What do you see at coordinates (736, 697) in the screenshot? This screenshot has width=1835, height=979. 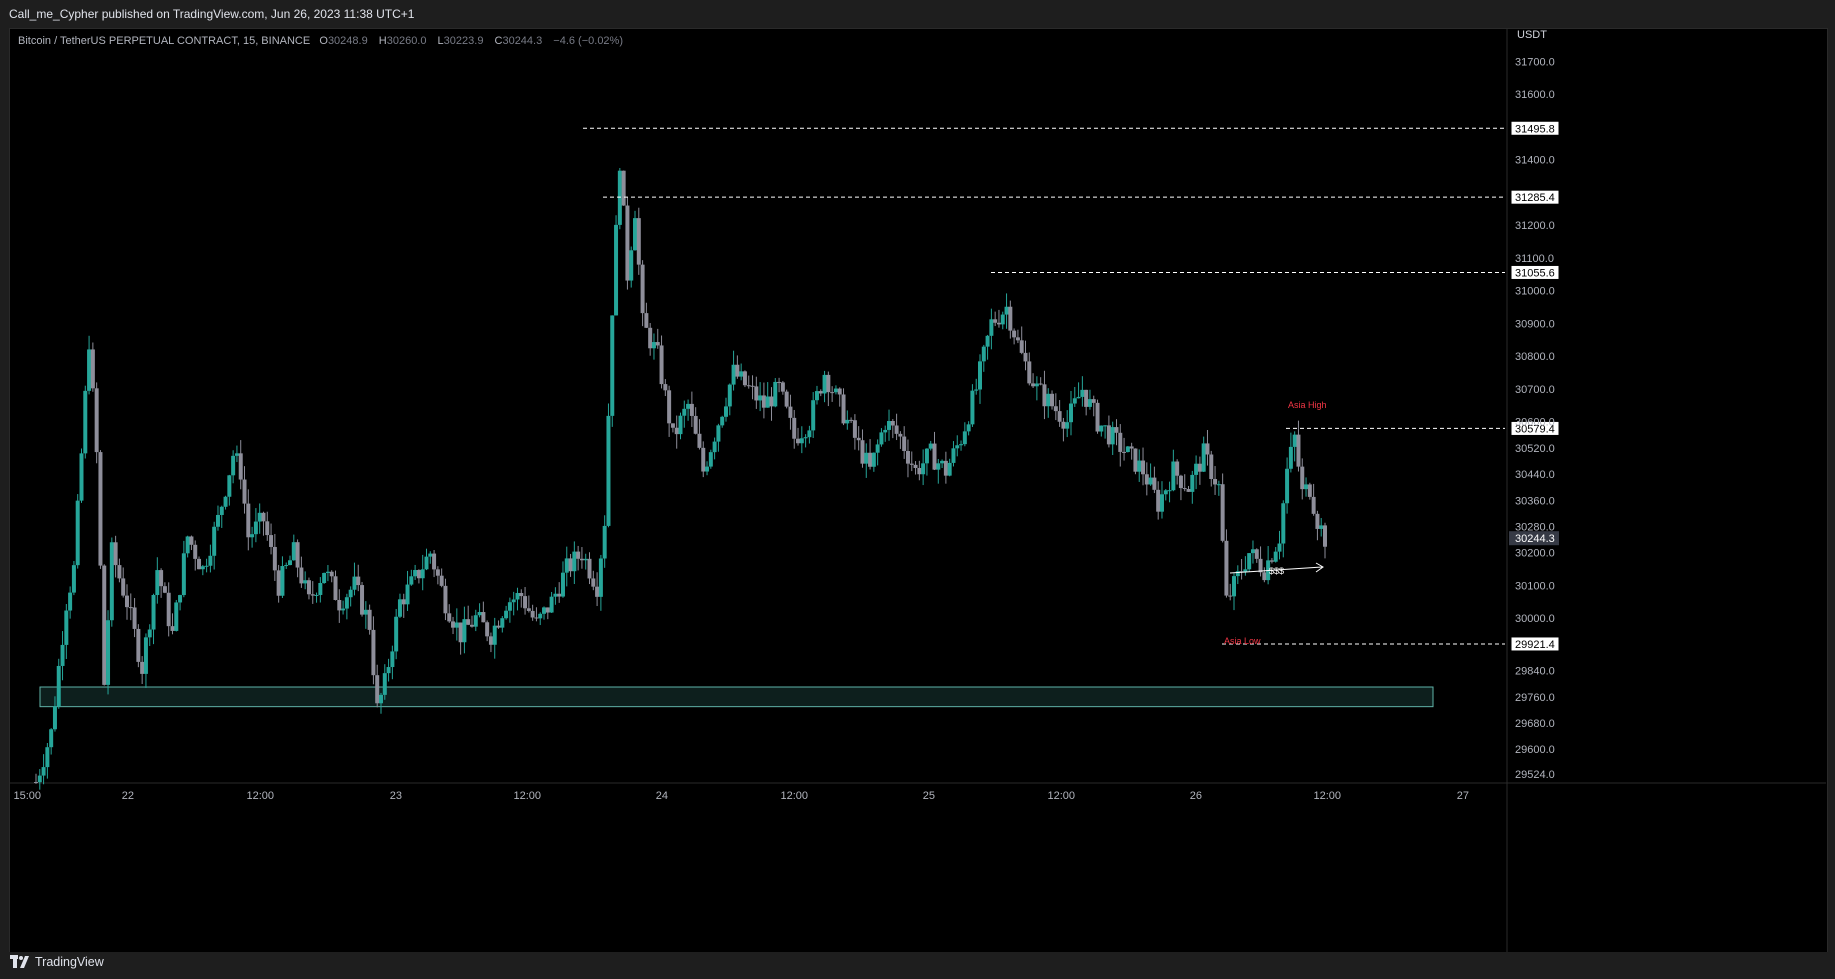 I see `demand-zone` at bounding box center [736, 697].